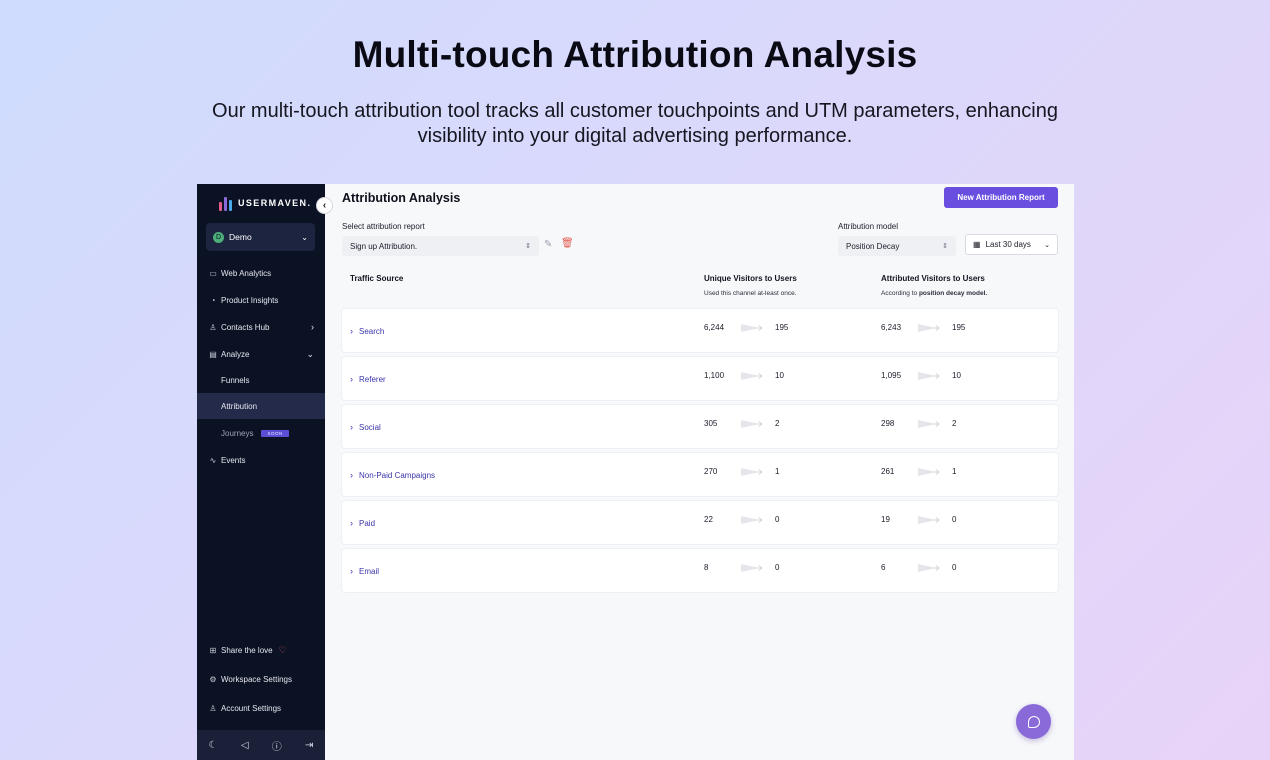 The height and width of the screenshot is (760, 1270). I want to click on sidebar-item-label: Events, so click(233, 460).